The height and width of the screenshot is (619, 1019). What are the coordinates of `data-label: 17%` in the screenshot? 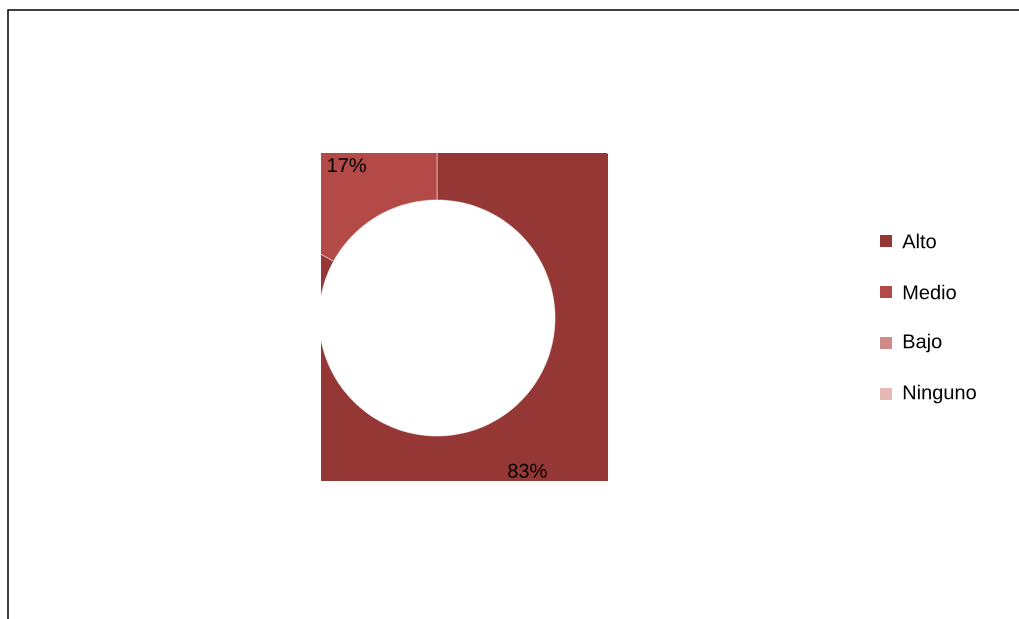 It's located at (347, 165).